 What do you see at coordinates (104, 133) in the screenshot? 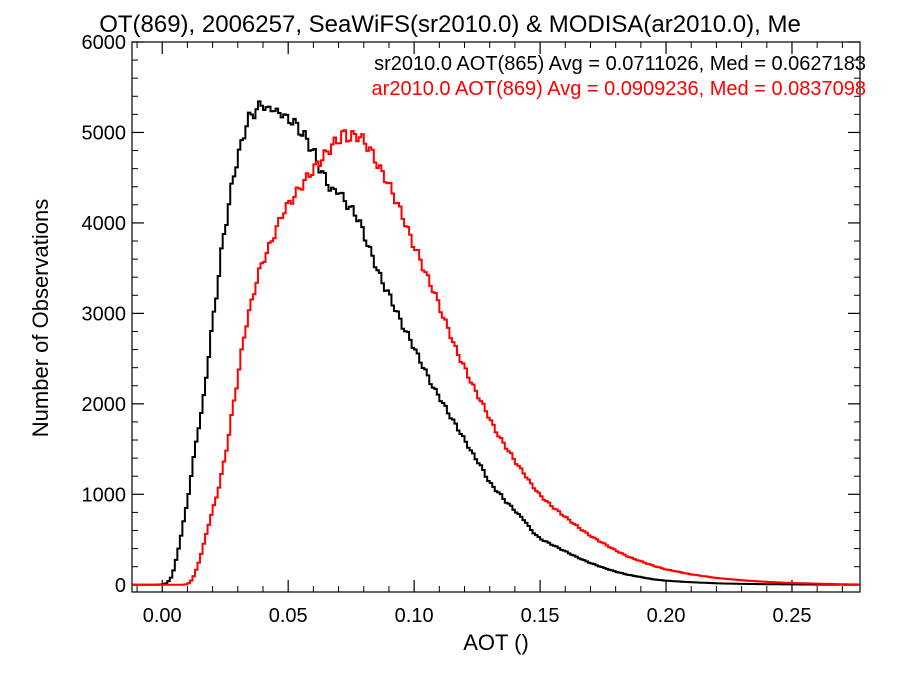
I see `y-tick-label: 5000` at bounding box center [104, 133].